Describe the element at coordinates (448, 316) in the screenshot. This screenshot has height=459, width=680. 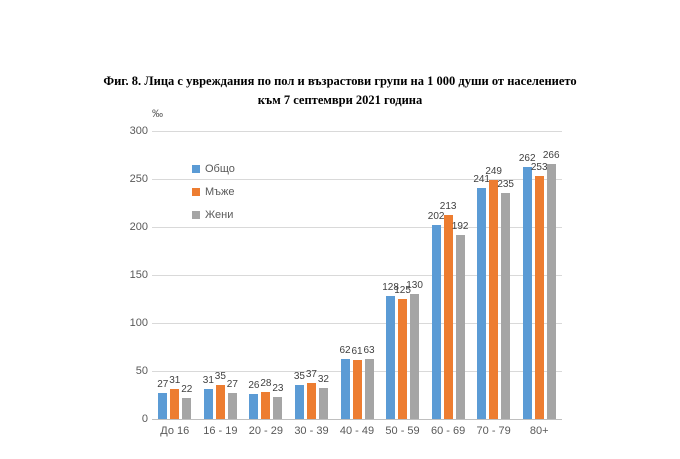
I see `bar-Мъже-60 - 69` at that location.